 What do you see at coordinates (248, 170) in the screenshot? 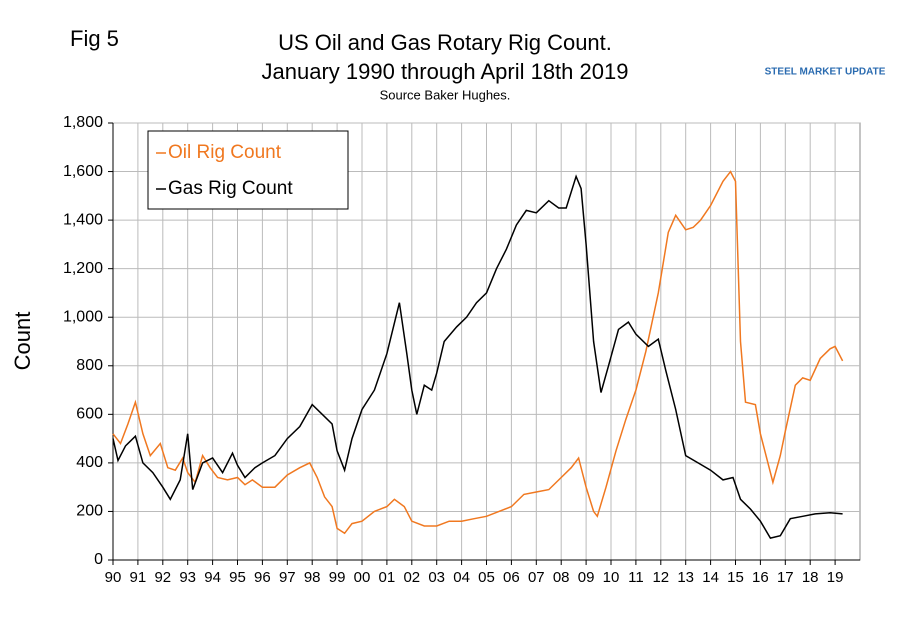
I see `legend-box` at bounding box center [248, 170].